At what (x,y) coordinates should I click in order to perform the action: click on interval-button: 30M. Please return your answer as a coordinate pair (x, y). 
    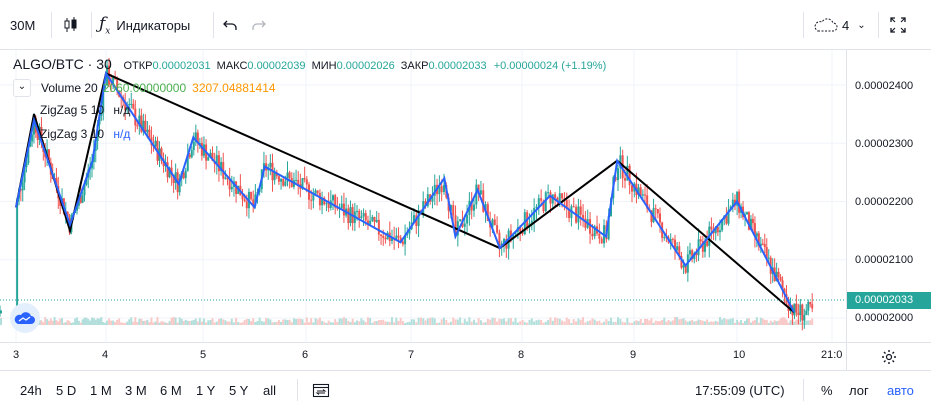
    Looking at the image, I should click on (27, 25).